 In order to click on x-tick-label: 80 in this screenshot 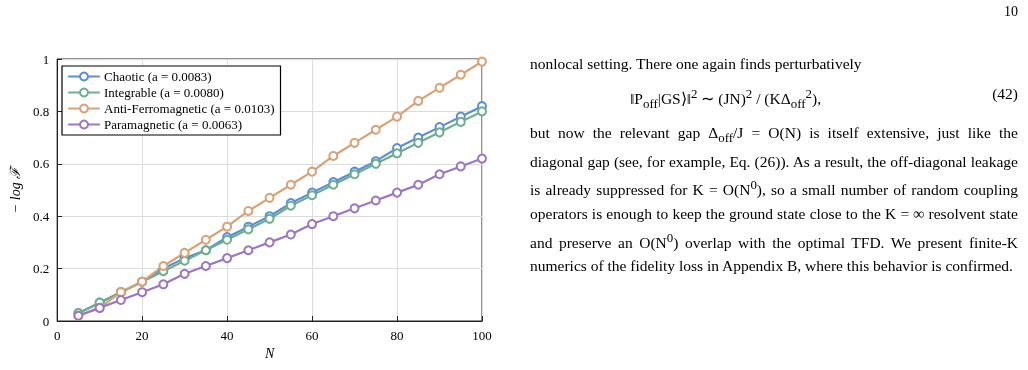, I will do `click(397, 335)`.